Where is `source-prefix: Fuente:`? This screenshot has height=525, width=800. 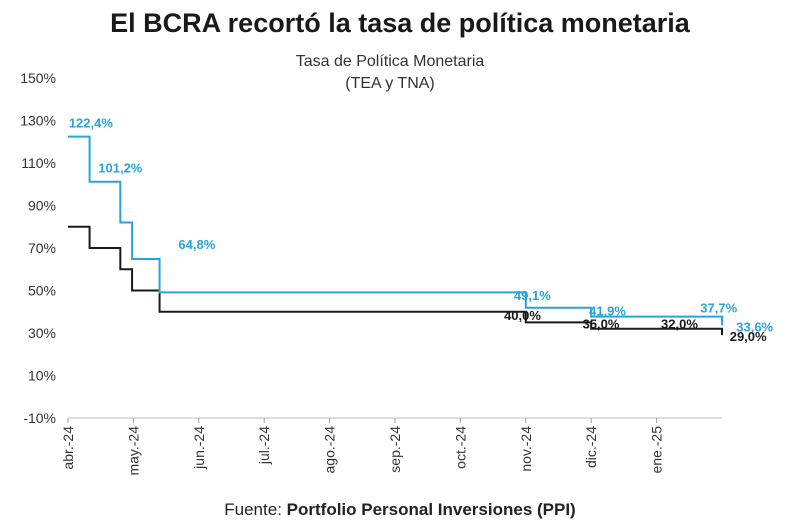 source-prefix: Fuente: is located at coordinates (253, 509).